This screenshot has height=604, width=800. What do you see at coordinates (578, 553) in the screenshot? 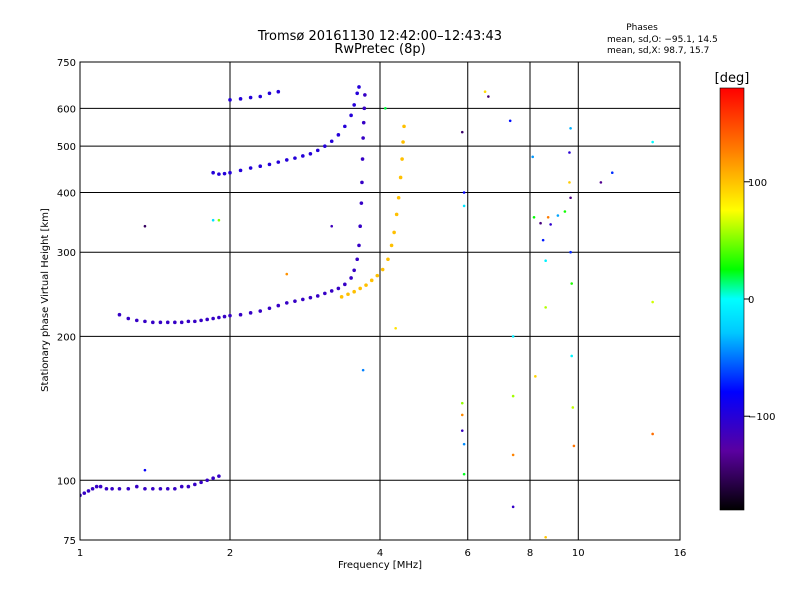
I see `x-tick-label: 10` at bounding box center [578, 553].